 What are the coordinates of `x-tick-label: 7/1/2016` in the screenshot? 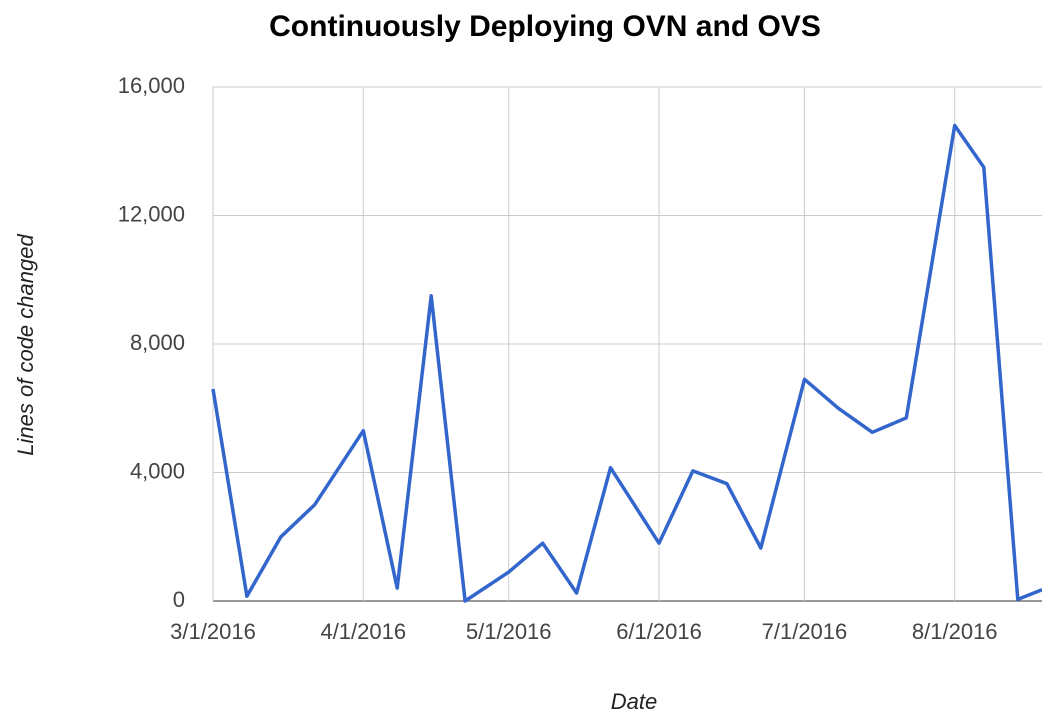 It's located at (805, 631).